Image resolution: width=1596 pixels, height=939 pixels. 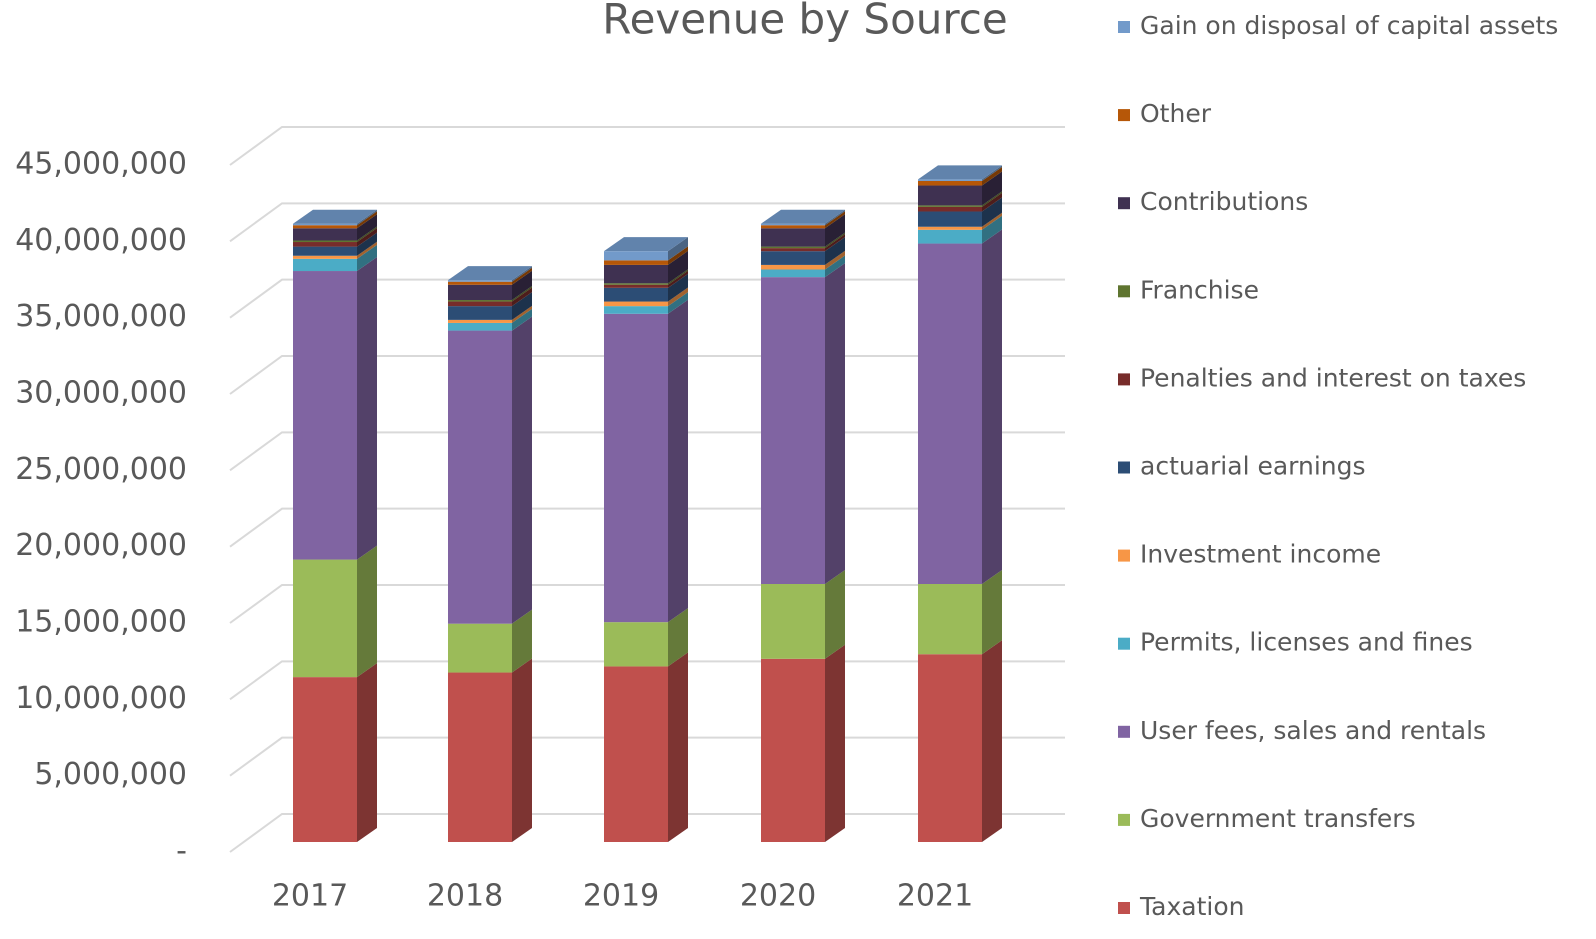 I want to click on y-tick-label: 45,000,000, so click(x=101, y=164).